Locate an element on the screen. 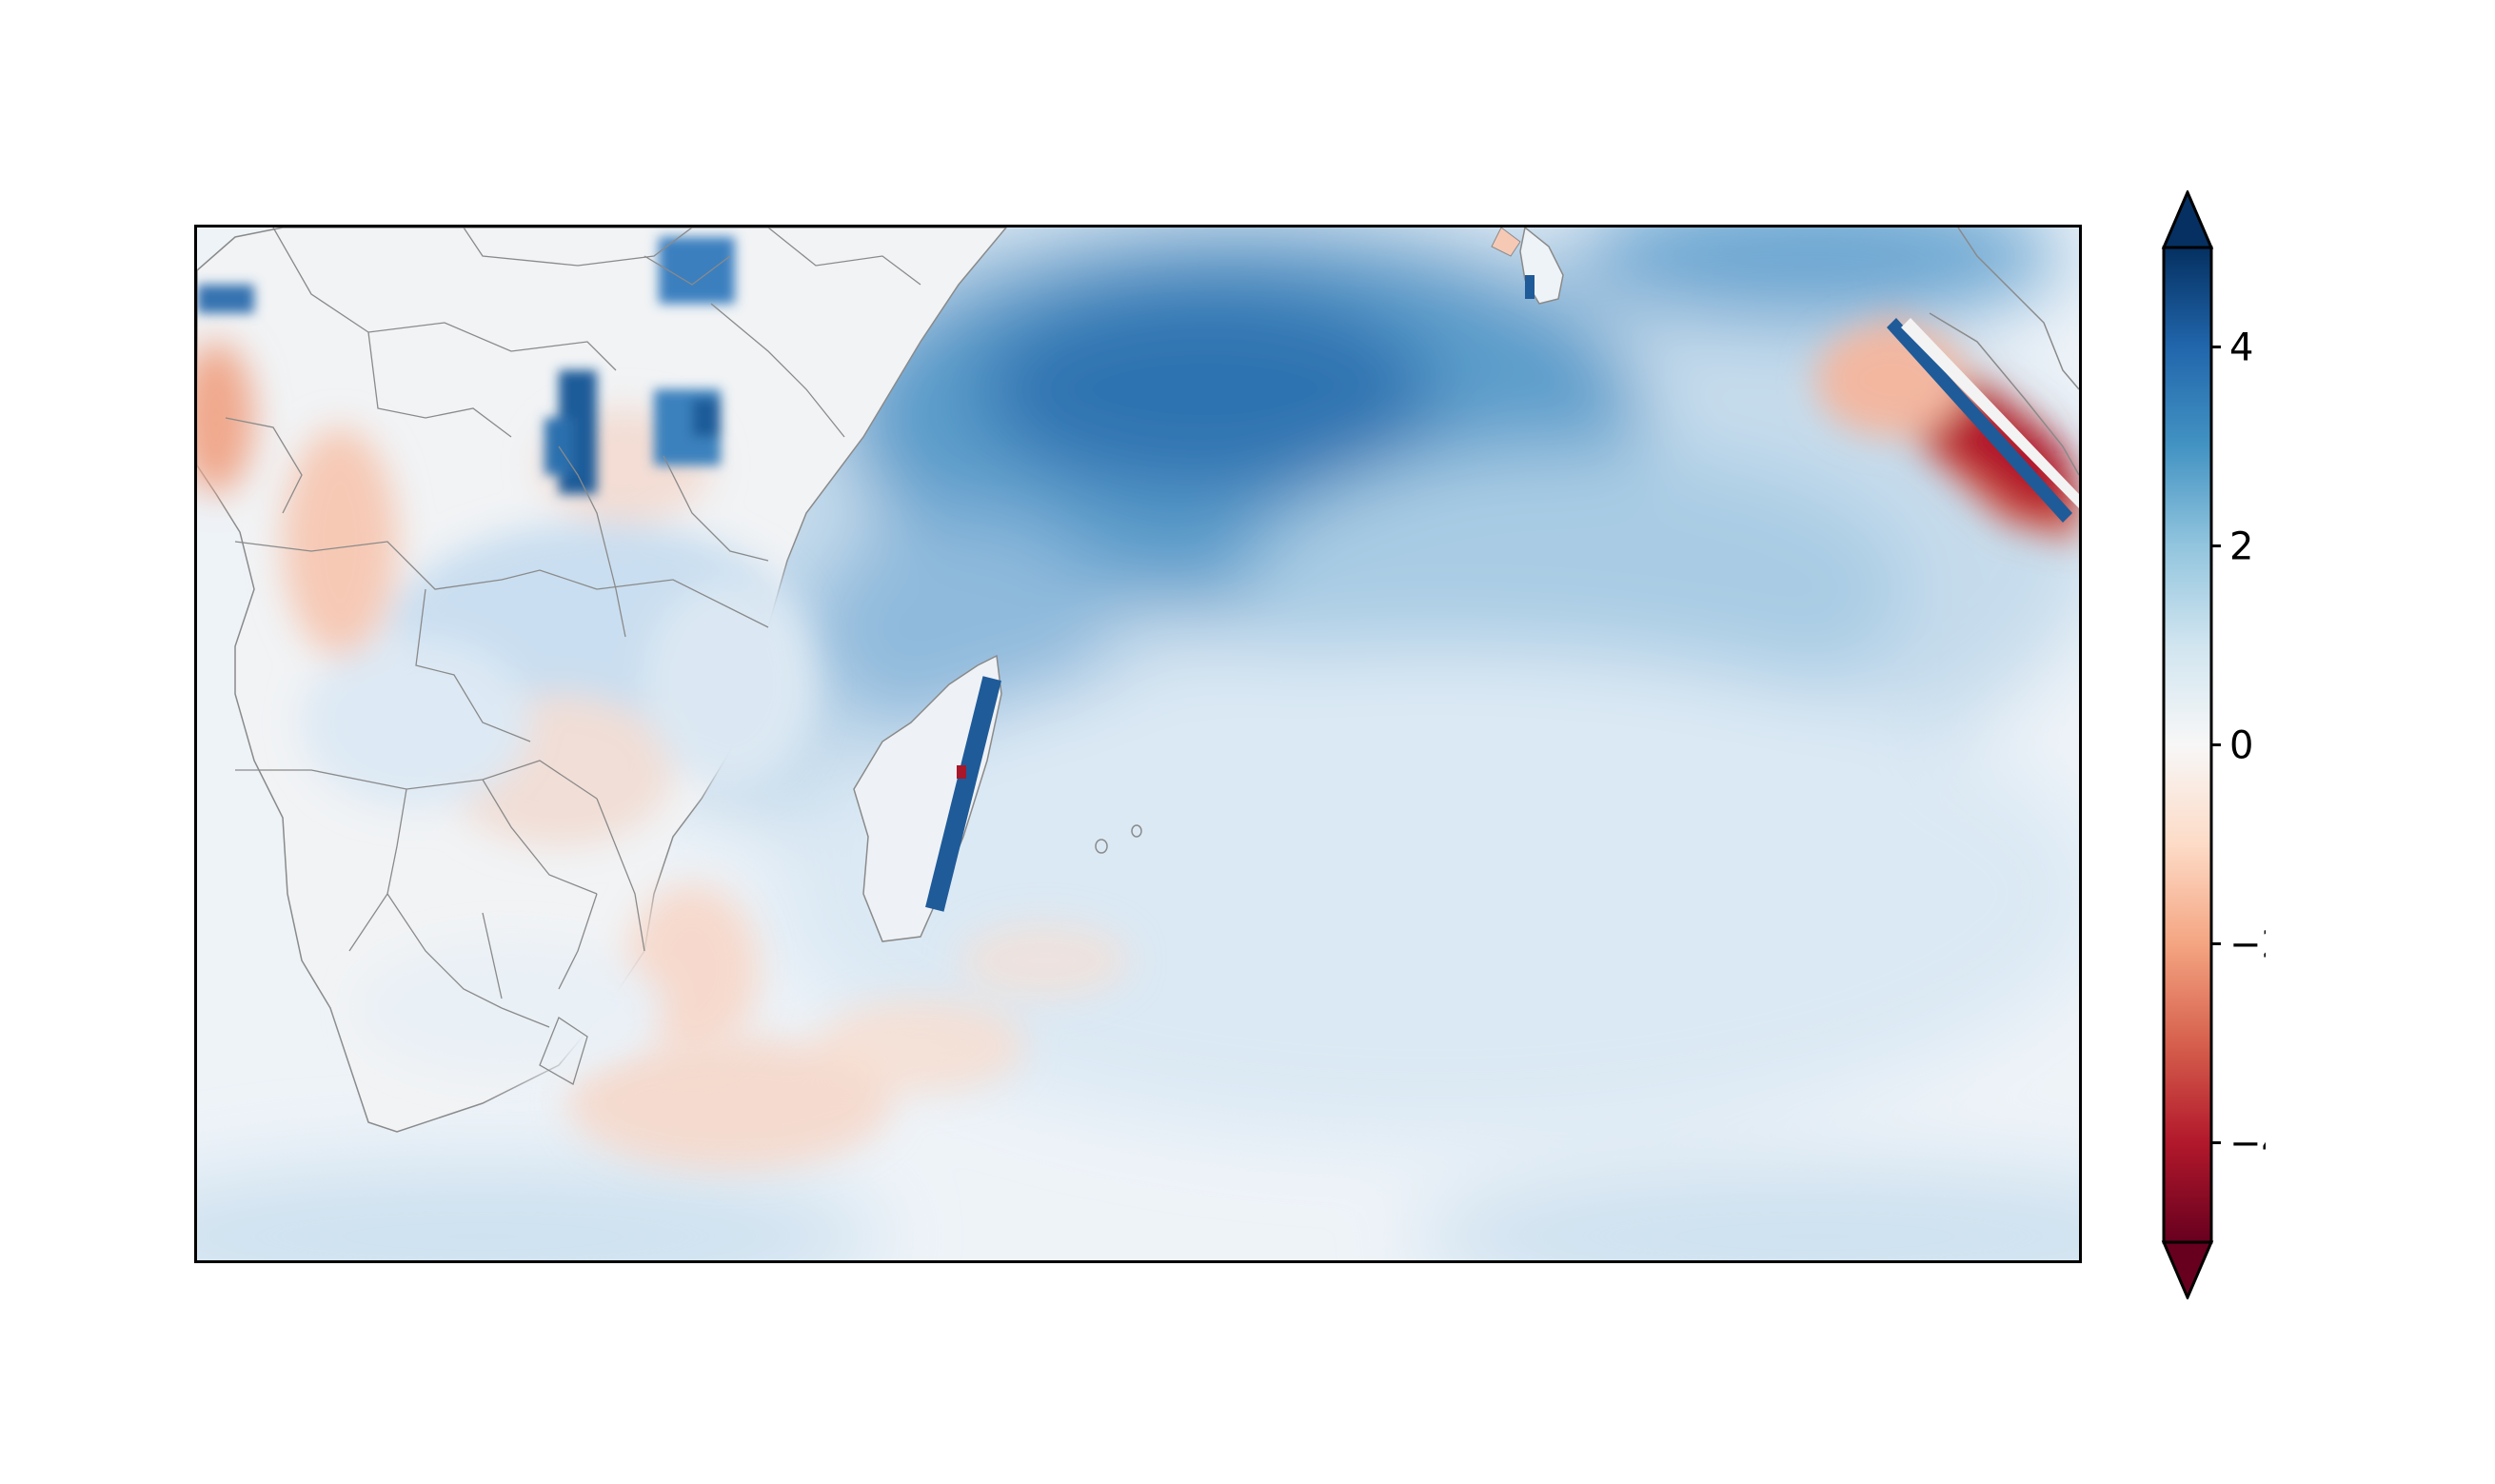  colorbar-tick-label: −2 is located at coordinates (2247, 945).